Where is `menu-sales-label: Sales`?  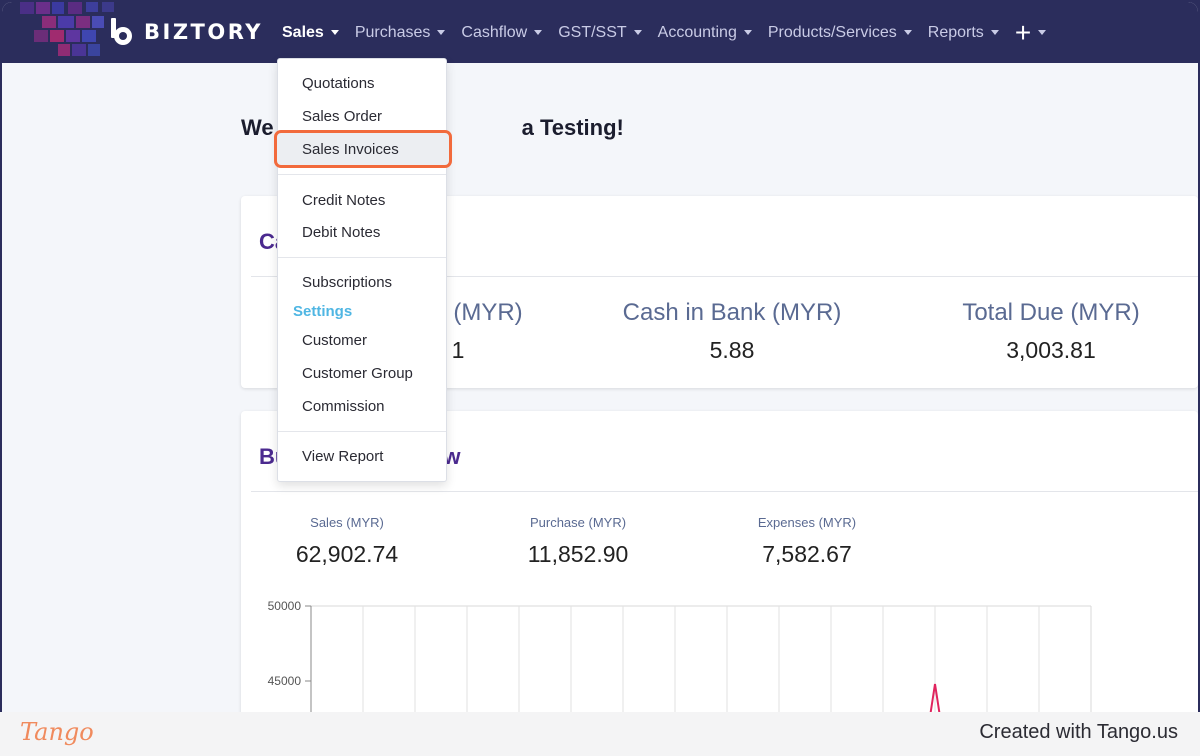 menu-sales-label: Sales is located at coordinates (303, 32).